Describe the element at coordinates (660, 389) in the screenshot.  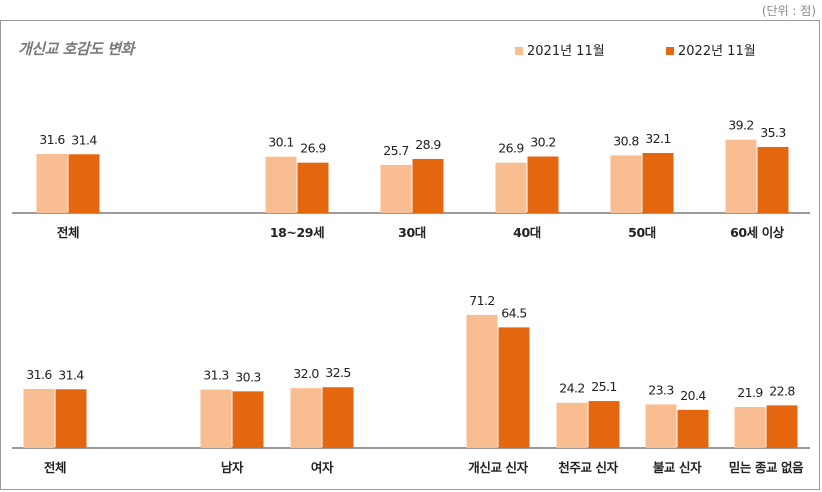
I see `data-label: 23.3` at that location.